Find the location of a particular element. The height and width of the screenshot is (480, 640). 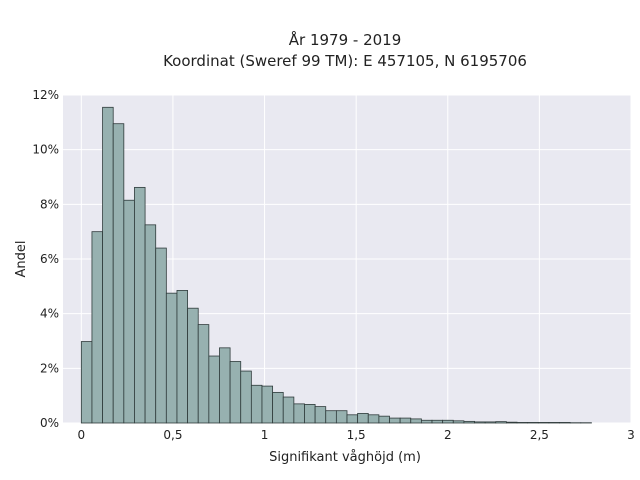

x-axis-ticks: 0 0,5 1 1,5 2 2,5 3 is located at coordinates (356, 435).